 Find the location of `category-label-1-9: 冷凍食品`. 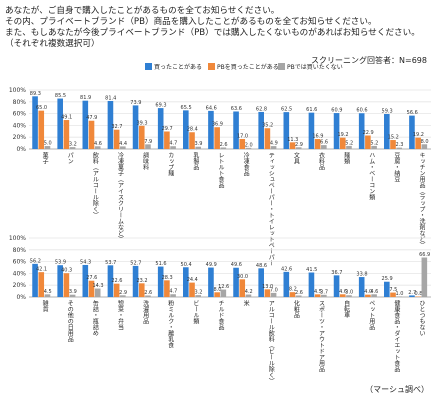

category-label-1-9: 冷凍食品 is located at coordinates (245, 164).